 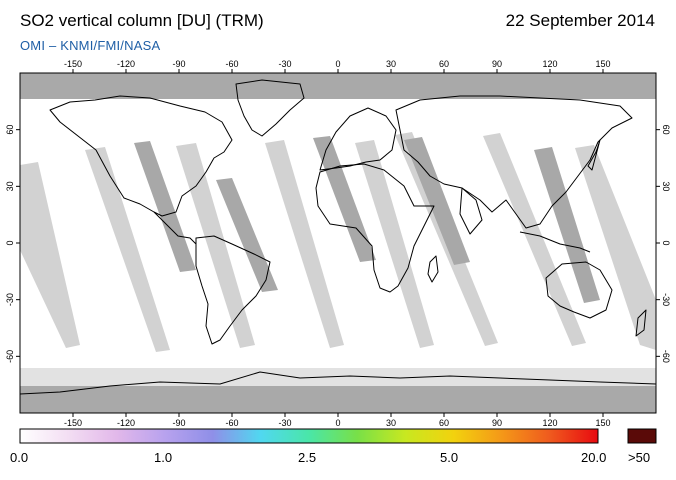 I want to click on top-lon-ticks: -150 -120 -90 -60 -30 0 30 60 90 120 150, so click(x=337, y=66).